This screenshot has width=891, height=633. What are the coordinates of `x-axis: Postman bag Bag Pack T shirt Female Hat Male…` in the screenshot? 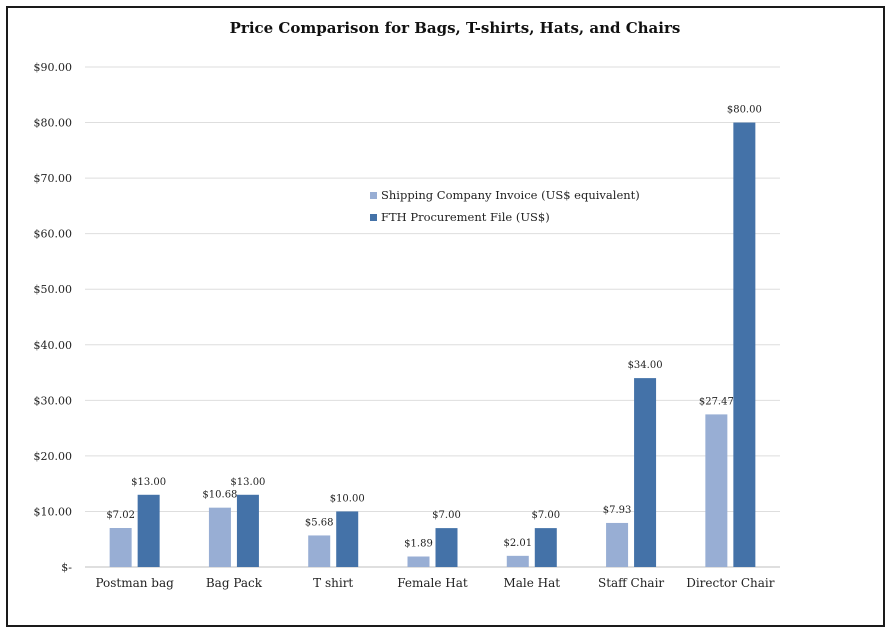 It's located at (434, 583).